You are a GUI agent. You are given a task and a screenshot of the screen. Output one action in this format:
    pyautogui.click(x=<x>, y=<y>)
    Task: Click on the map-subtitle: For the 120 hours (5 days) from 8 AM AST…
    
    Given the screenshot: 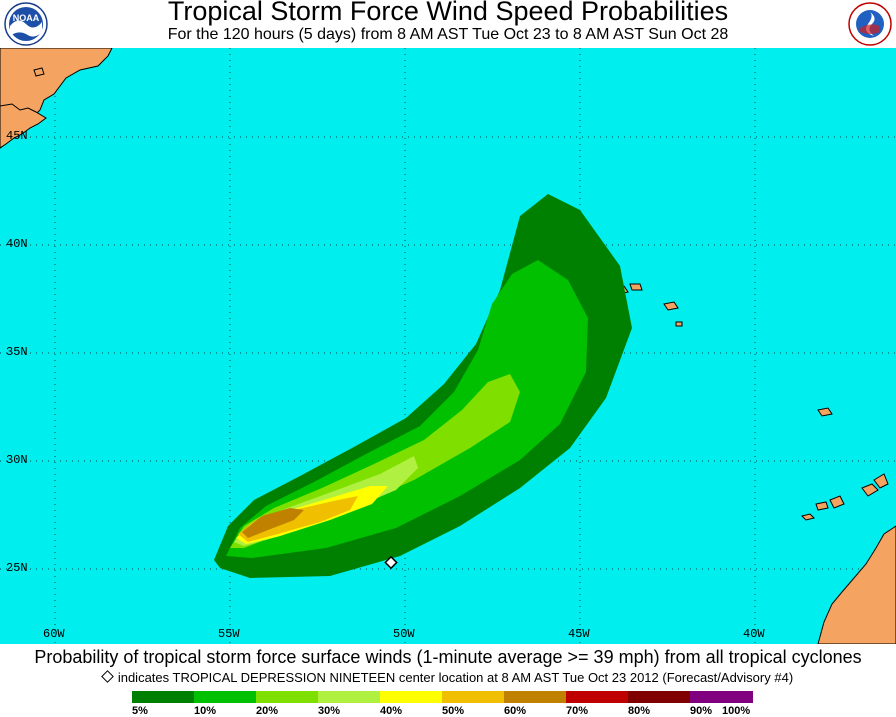 What is the action you would take?
    pyautogui.click(x=448, y=34)
    